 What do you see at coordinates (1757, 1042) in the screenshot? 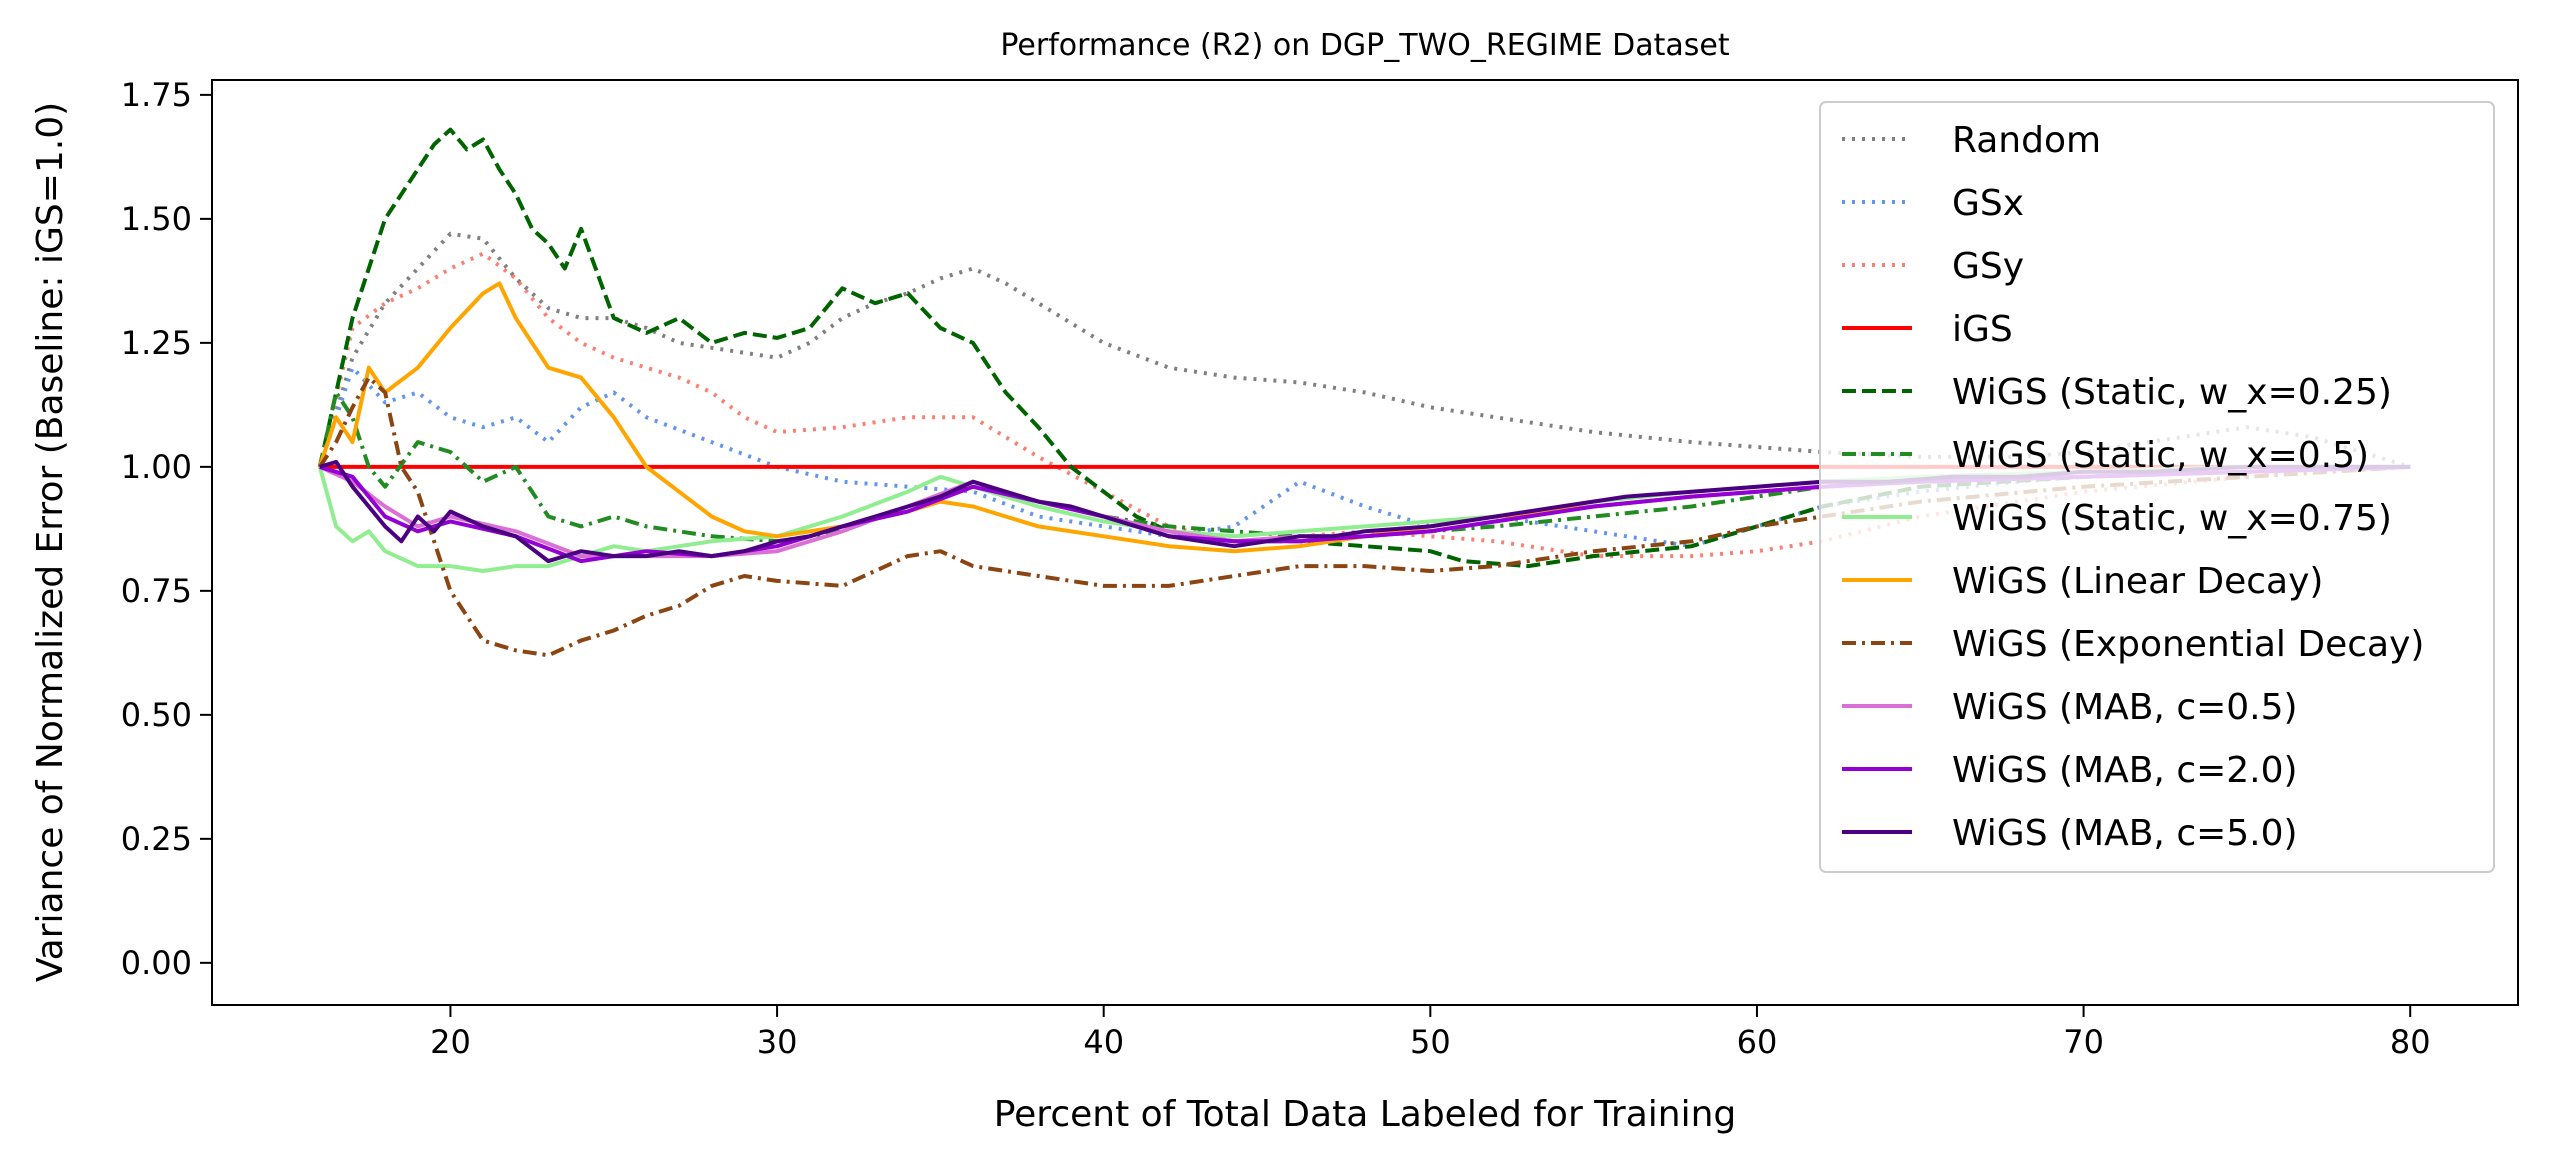
I see `x-tick-label: 60` at bounding box center [1757, 1042].